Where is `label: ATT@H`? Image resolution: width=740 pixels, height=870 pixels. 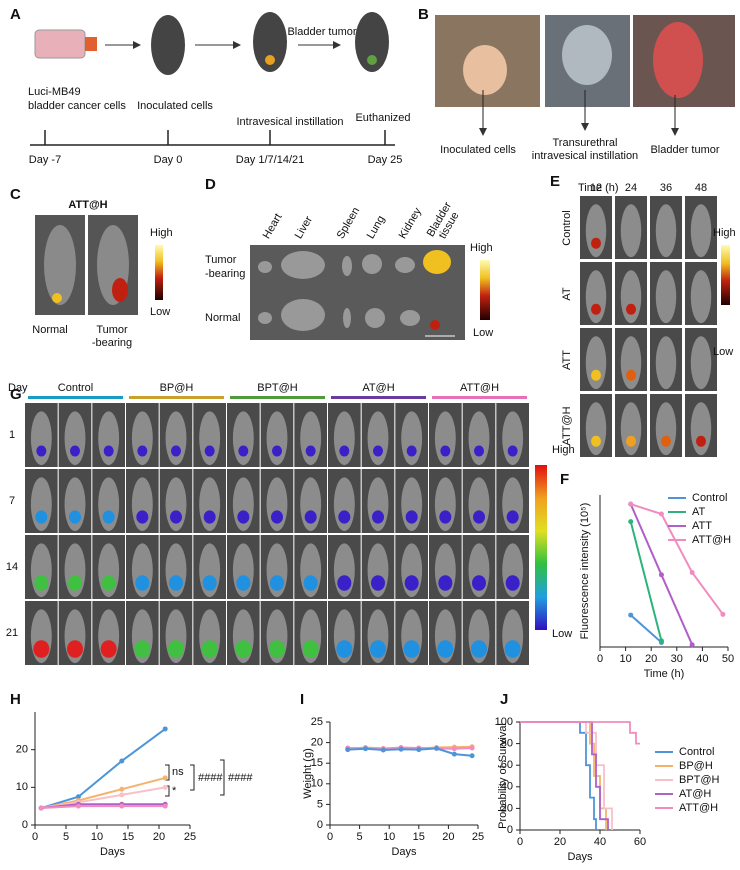
label: ATT@H is located at coordinates (87, 205).